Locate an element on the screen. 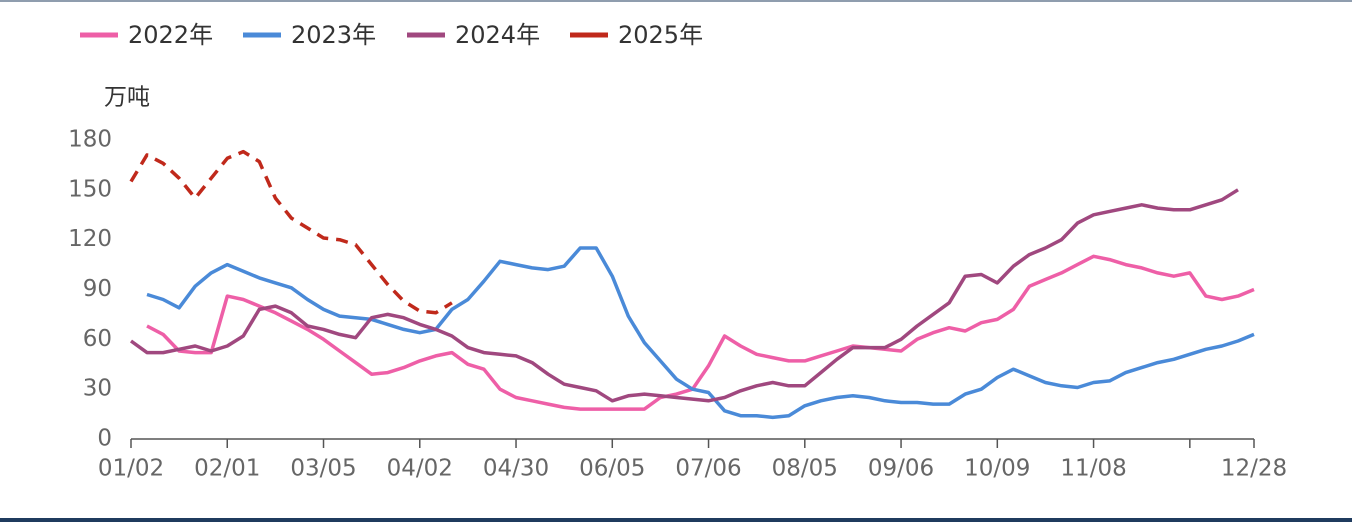 The height and width of the screenshot is (524, 1352). x-tick-label: 08/05 is located at coordinates (805, 469).